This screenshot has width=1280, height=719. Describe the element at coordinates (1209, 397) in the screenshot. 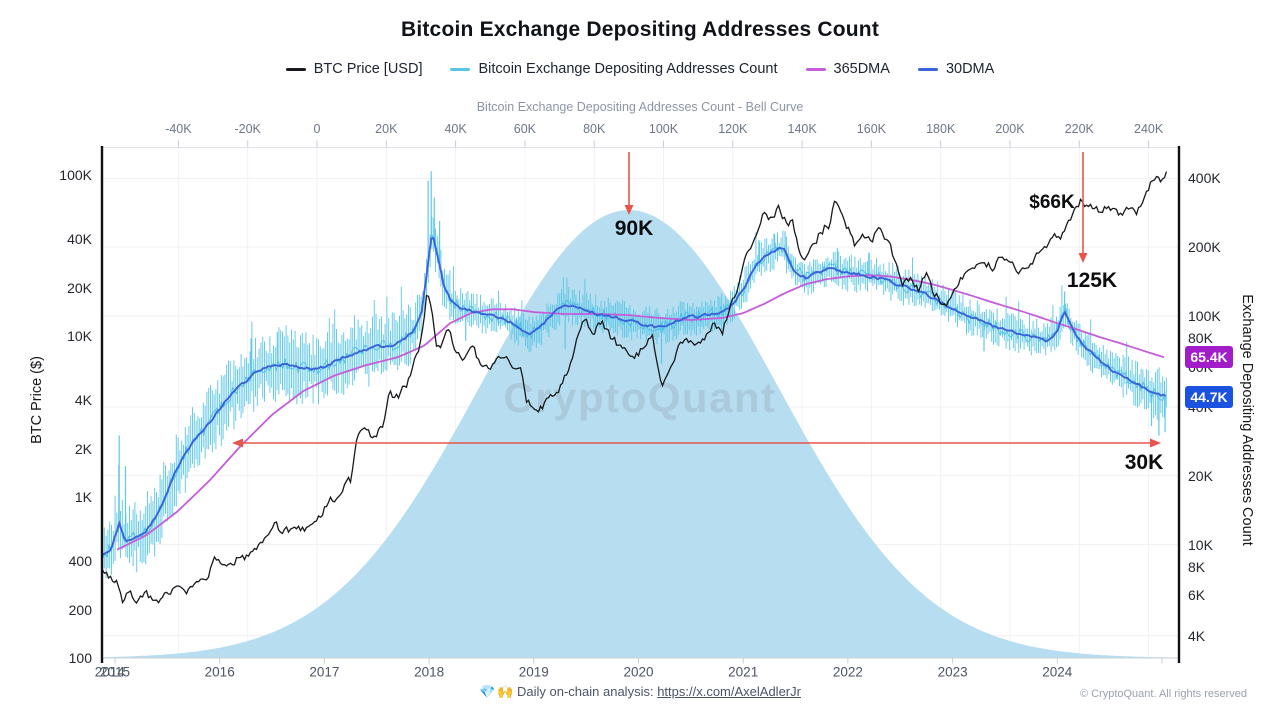

I see `badge-30dma-value: 44.7K` at that location.